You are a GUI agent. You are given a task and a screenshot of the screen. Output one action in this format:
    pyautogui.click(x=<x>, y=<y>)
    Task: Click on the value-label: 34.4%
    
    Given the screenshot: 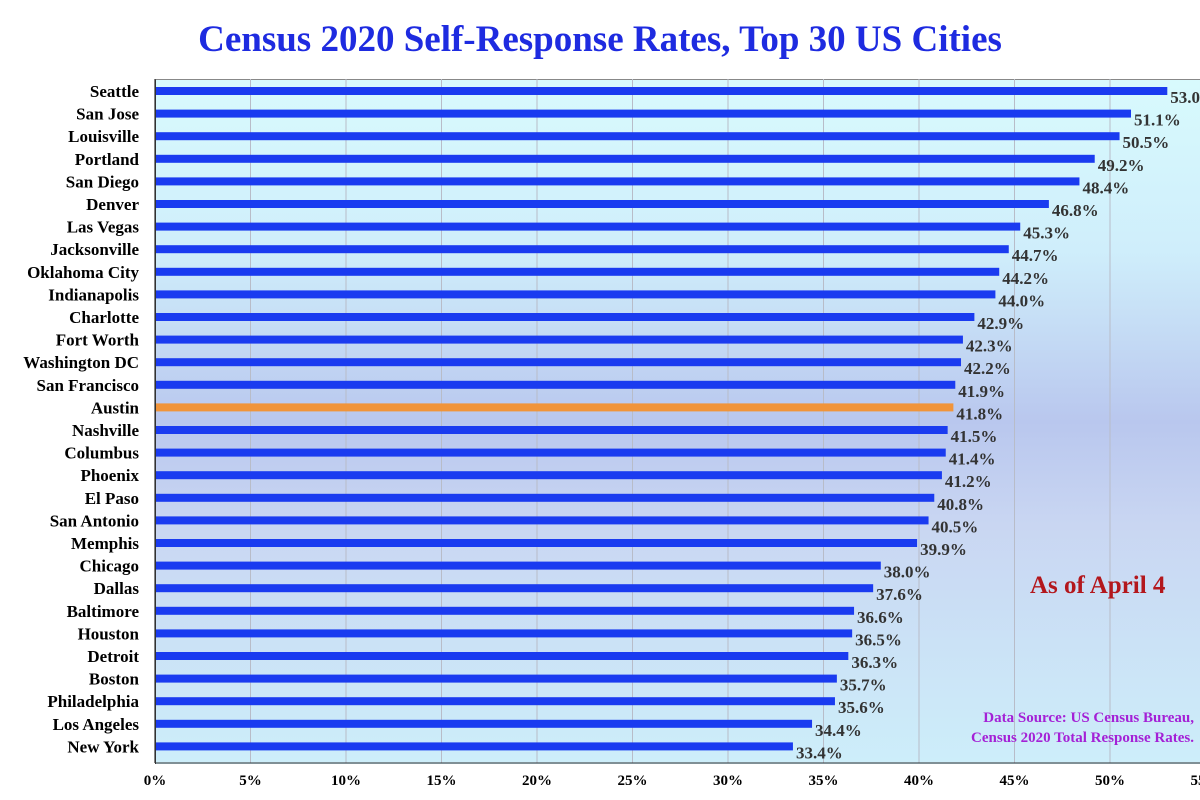 What is the action you would take?
    pyautogui.click(x=838, y=730)
    